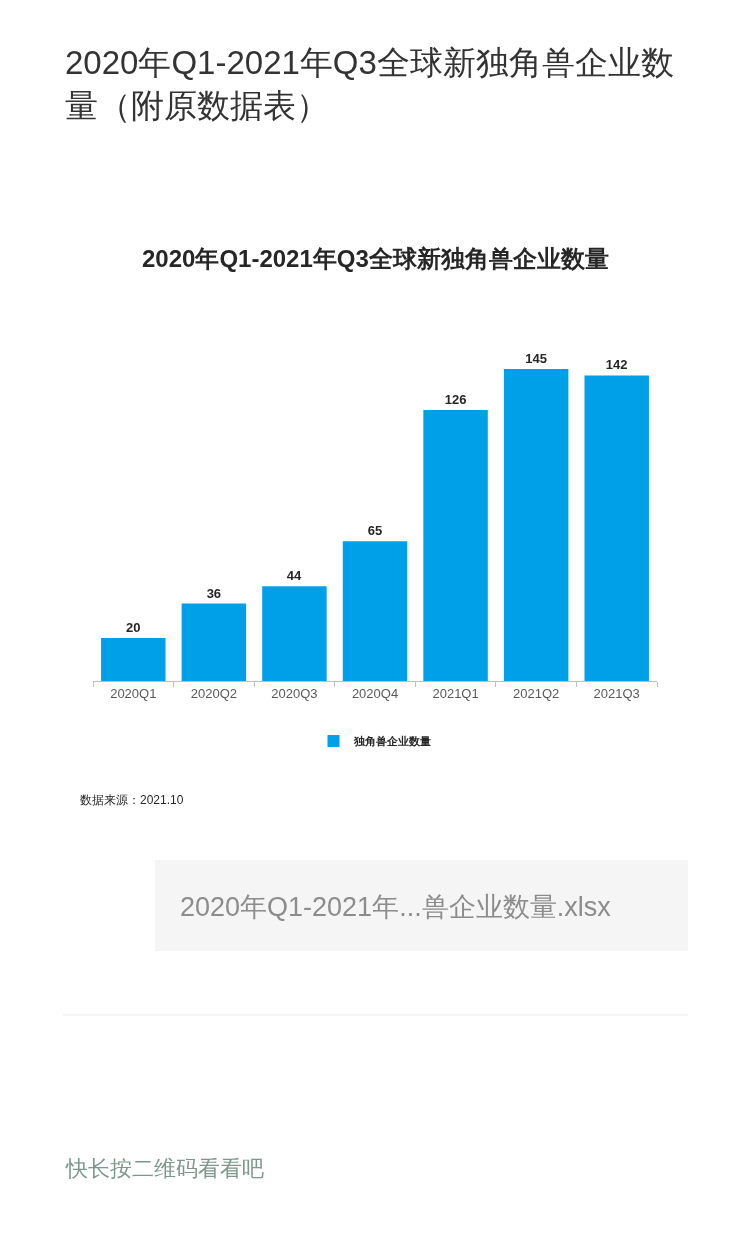 This screenshot has width=750, height=1256. Describe the element at coordinates (294, 693) in the screenshot. I see `x-tick-label: 2020Q3` at that location.